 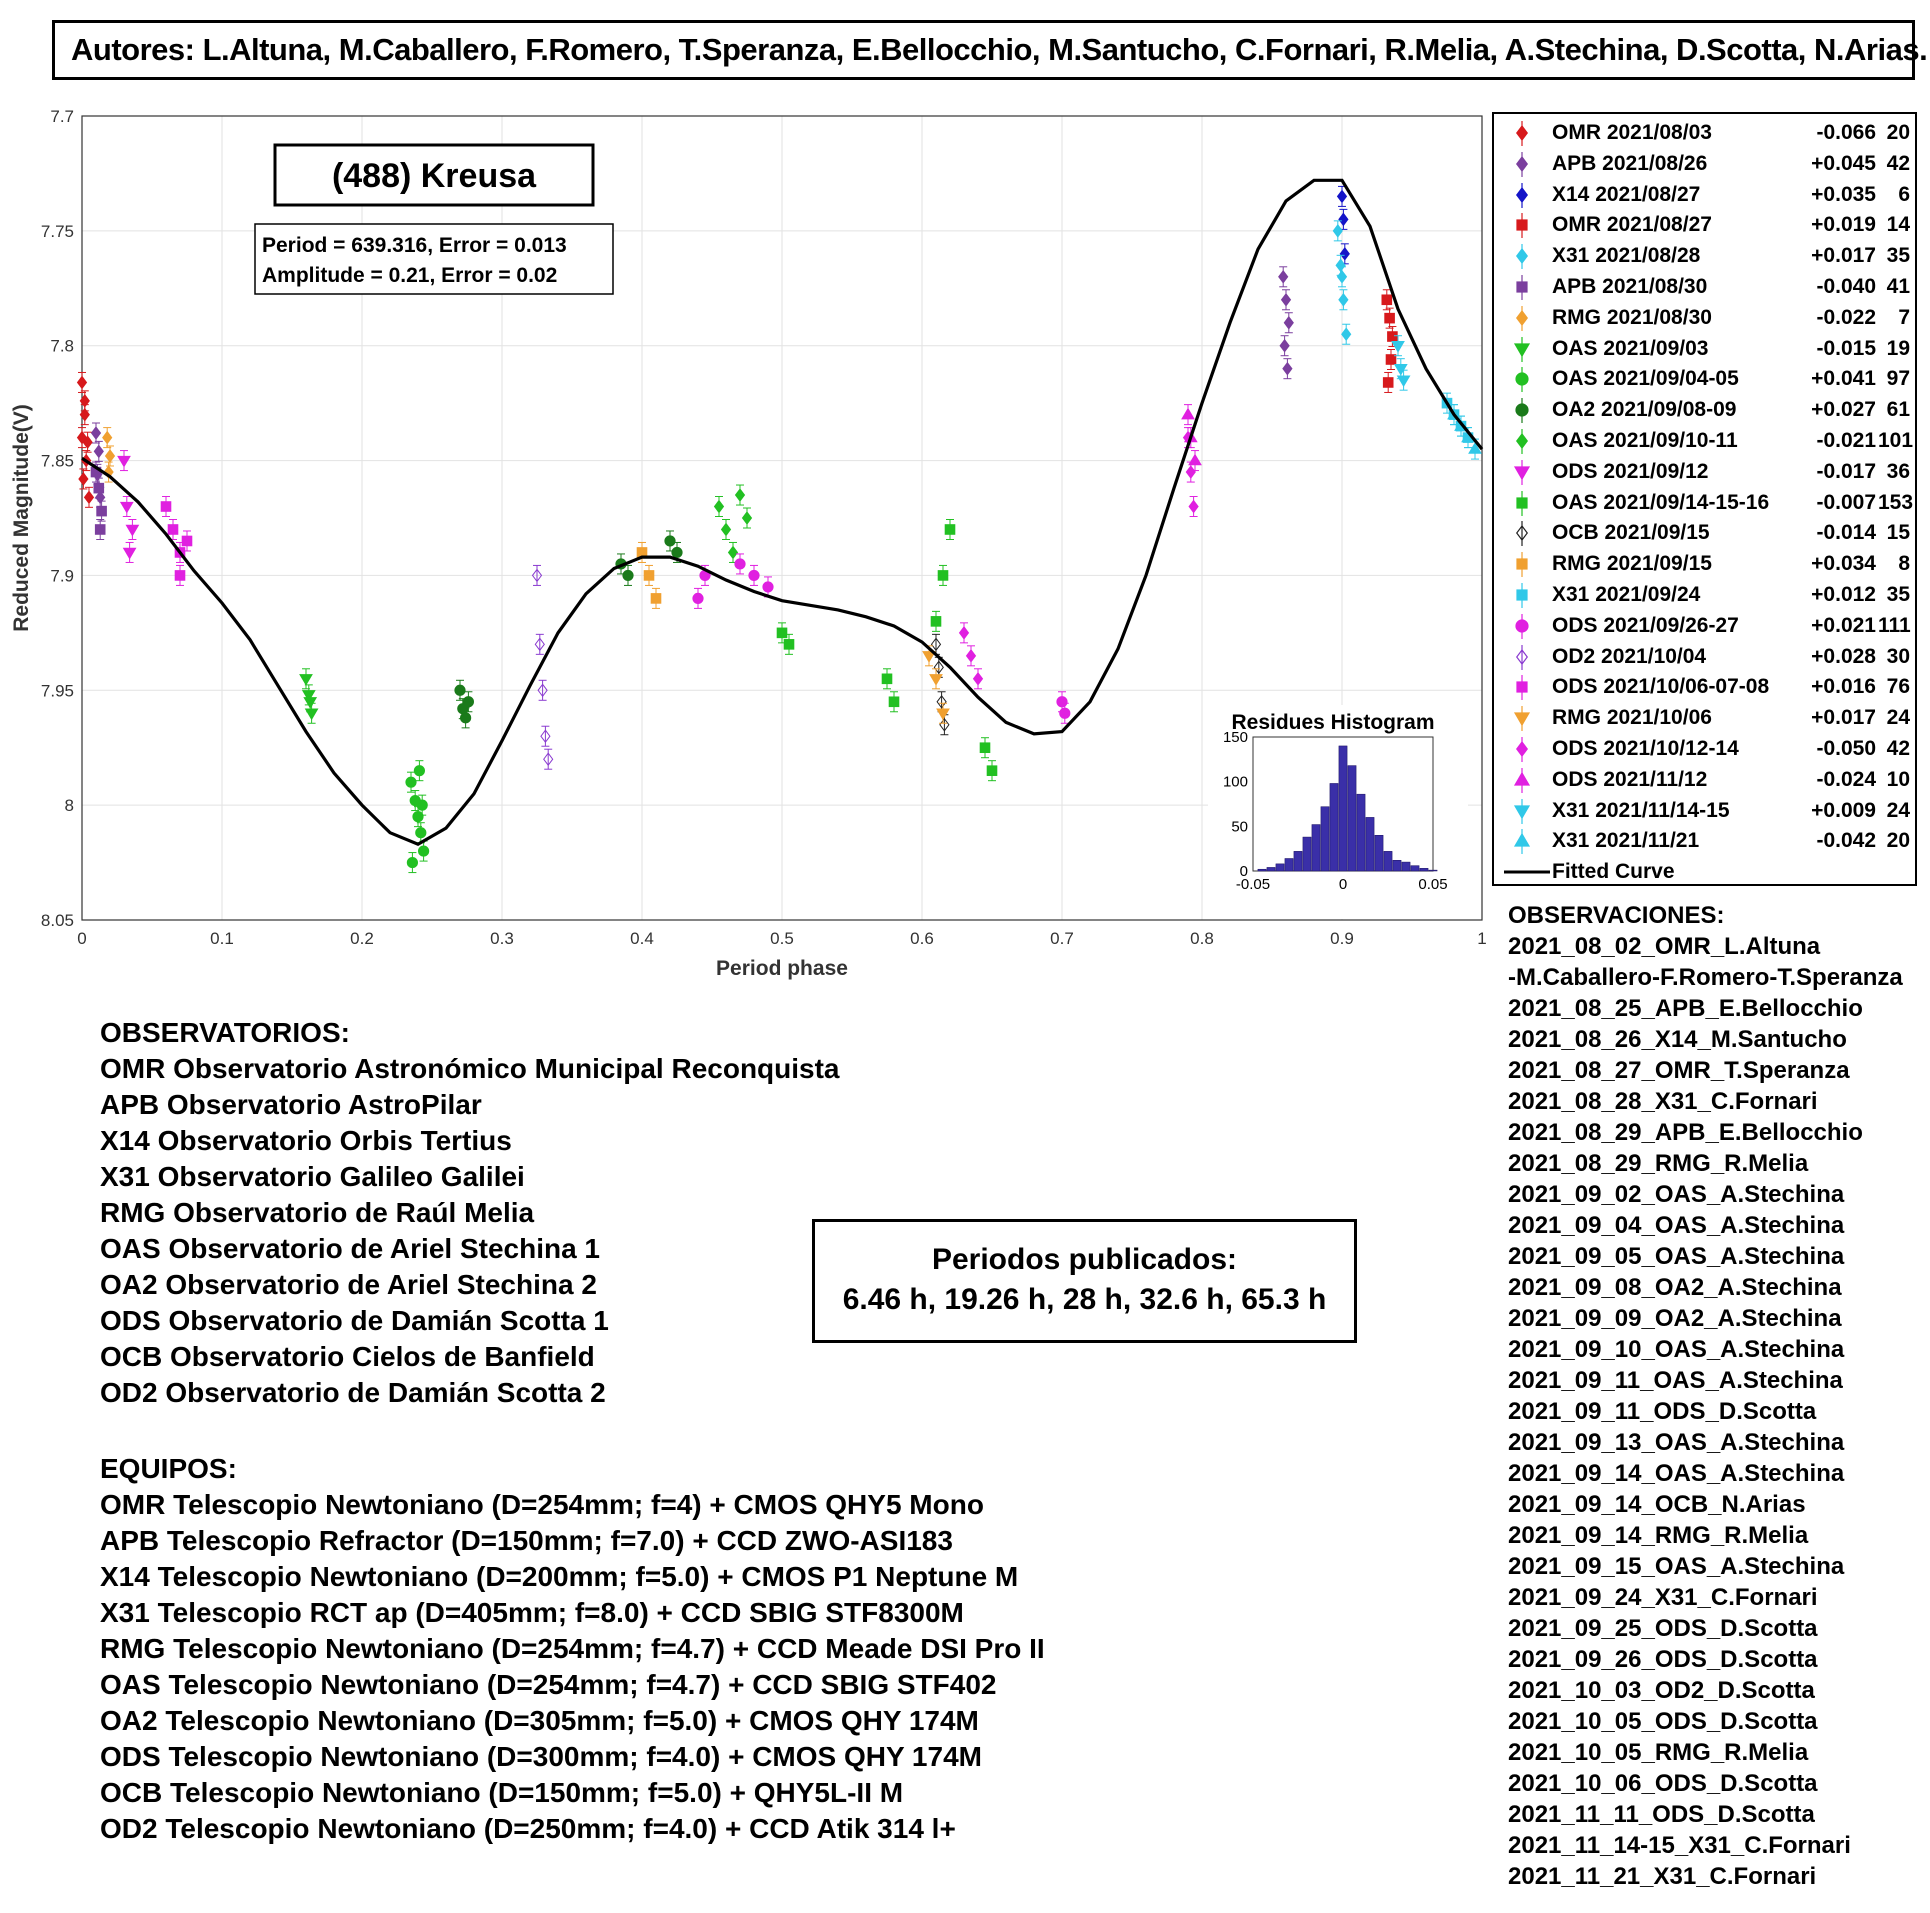 What do you see at coordinates (1846, 502) in the screenshot?
I see `legend-offset: -0.007` at bounding box center [1846, 502].